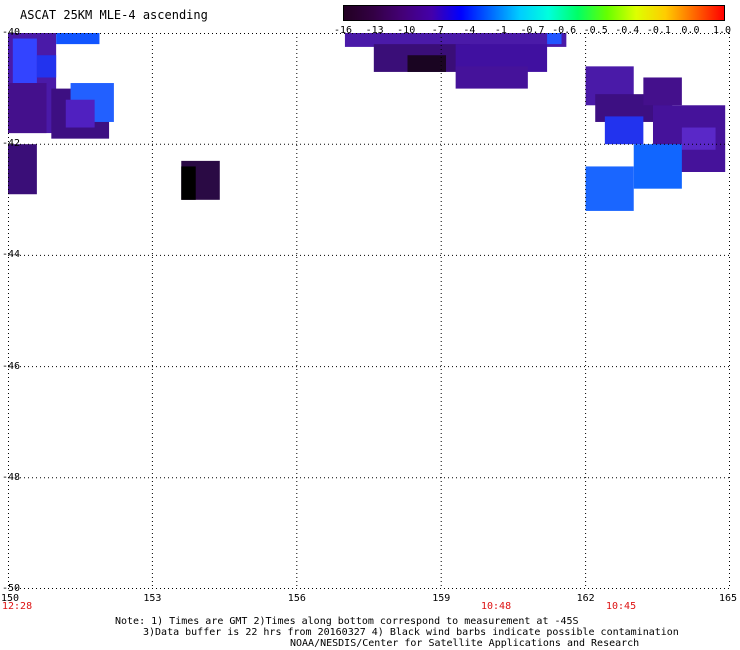 The image size is (740, 650). What do you see at coordinates (406, 30) in the screenshot?
I see `color-scale-tick-label: -10` at bounding box center [406, 30].